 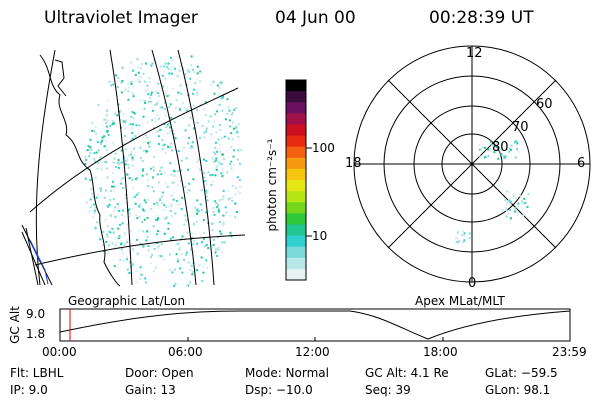 I want to click on color-scale-frame, so click(x=296, y=180).